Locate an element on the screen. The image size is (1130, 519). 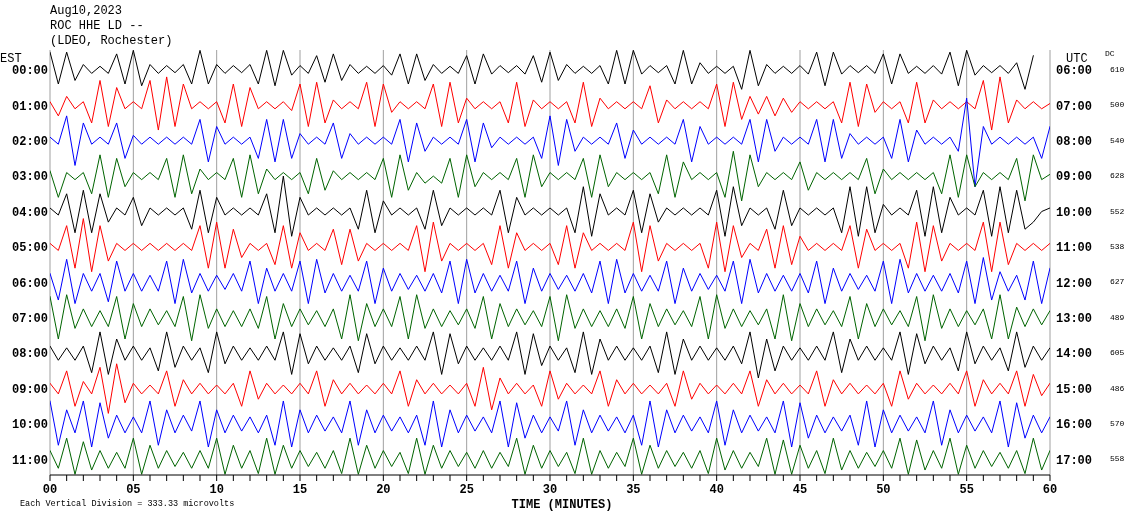
text: 570 is located at coordinates (1117, 424).